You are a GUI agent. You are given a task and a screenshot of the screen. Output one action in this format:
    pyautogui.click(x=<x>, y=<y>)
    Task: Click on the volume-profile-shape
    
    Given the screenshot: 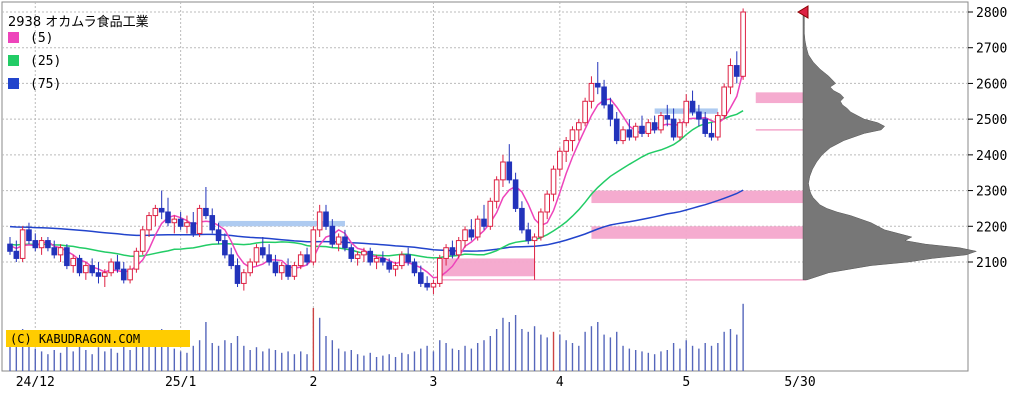 What is the action you would take?
    pyautogui.click(x=890, y=146)
    